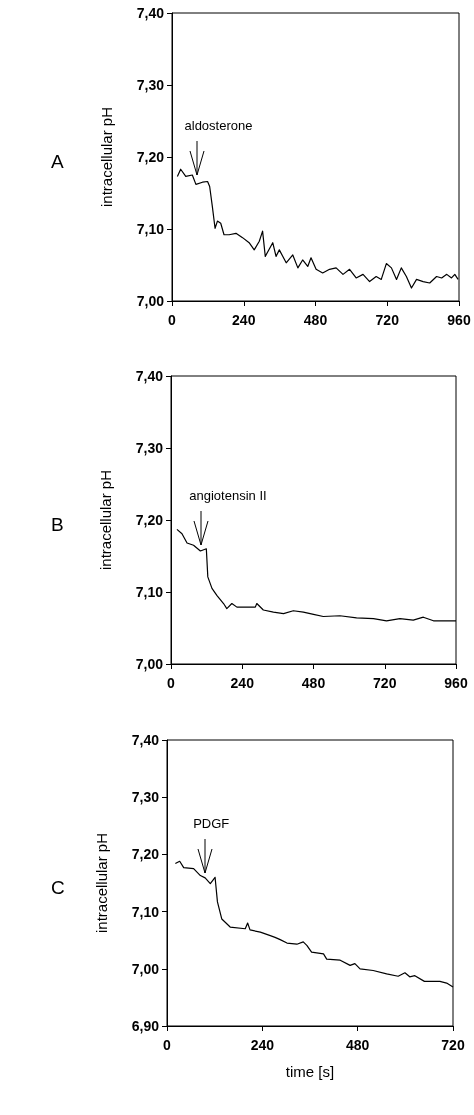 This screenshot has height=1115, width=474. I want to click on text: C, so click(58, 887).